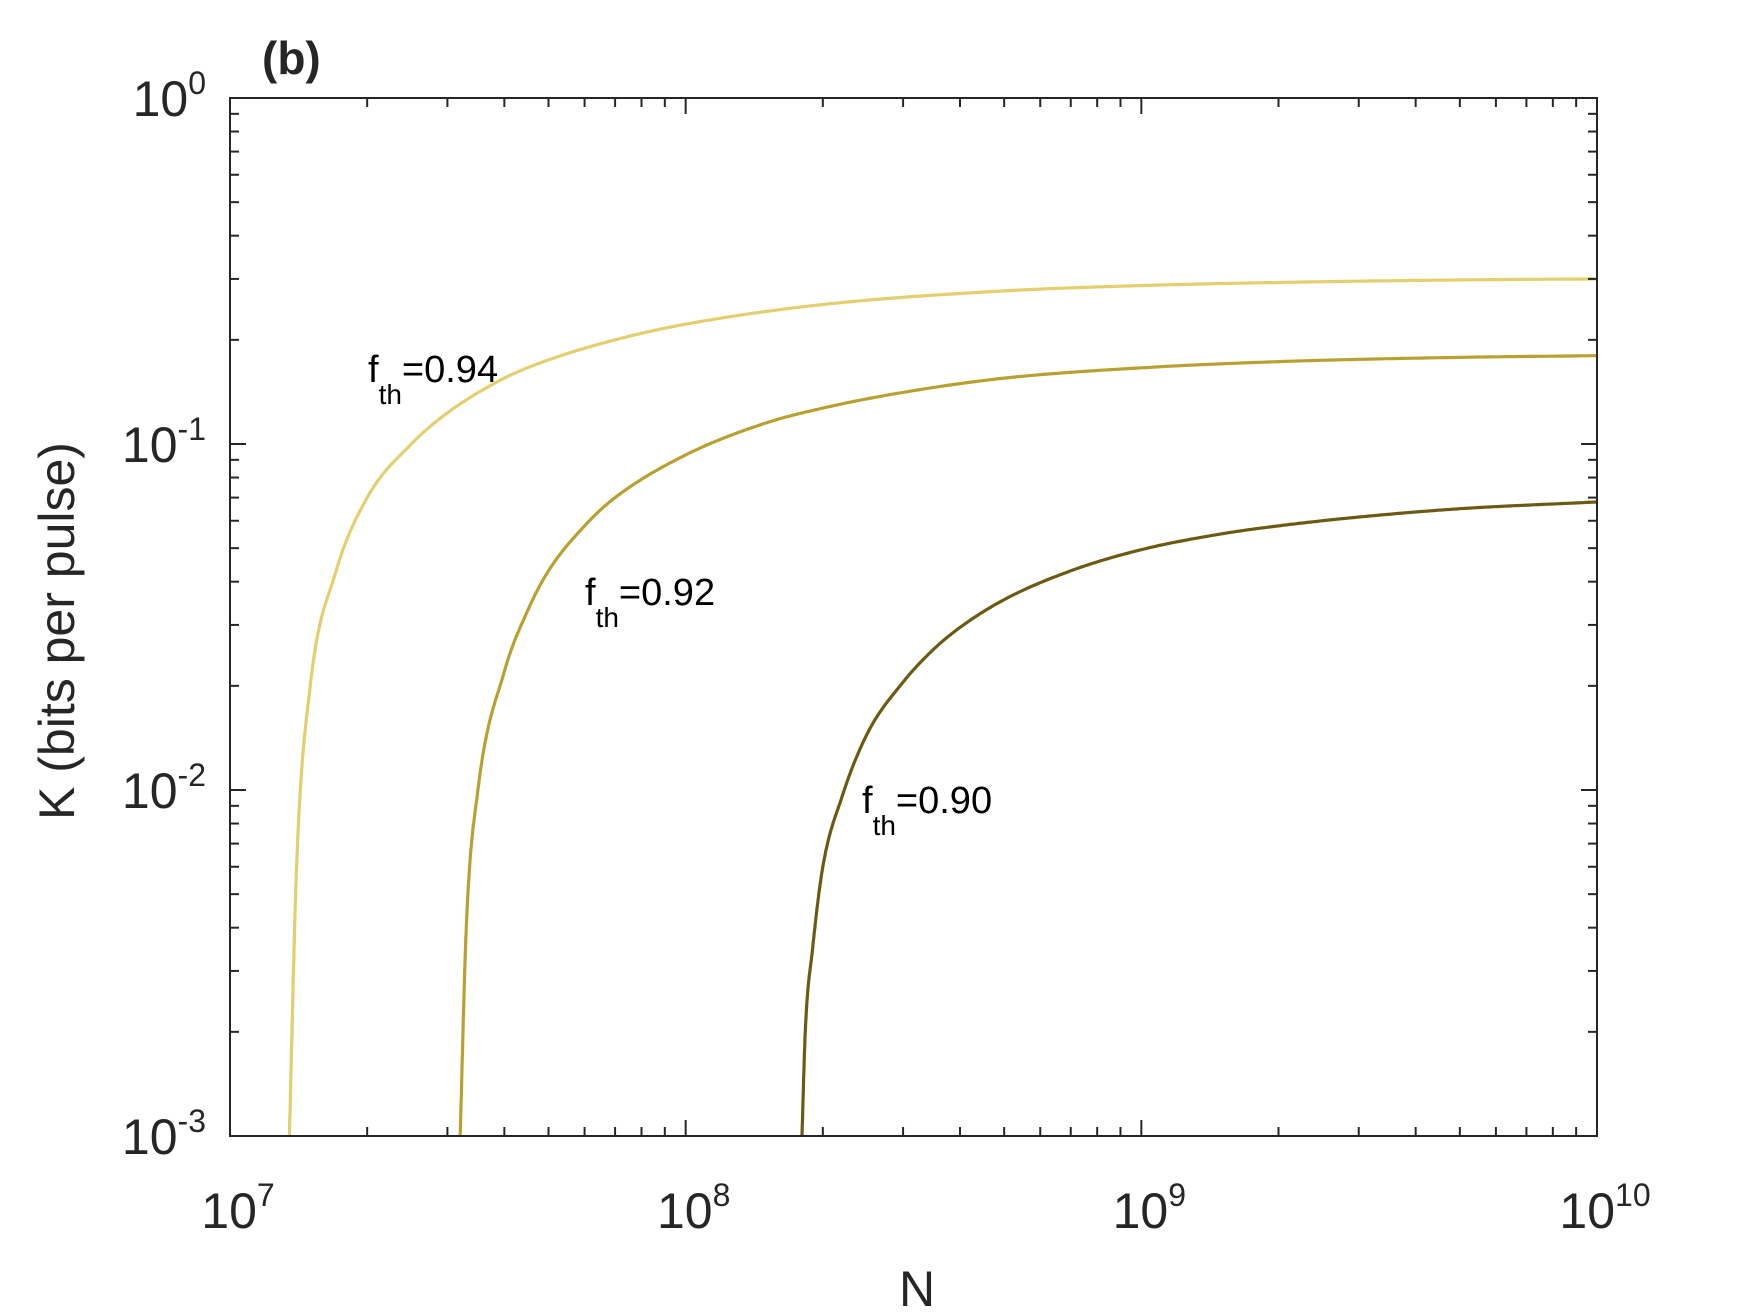 The image size is (1750, 1313). I want to click on y-tick-label: 10⁰, so click(169, 96).